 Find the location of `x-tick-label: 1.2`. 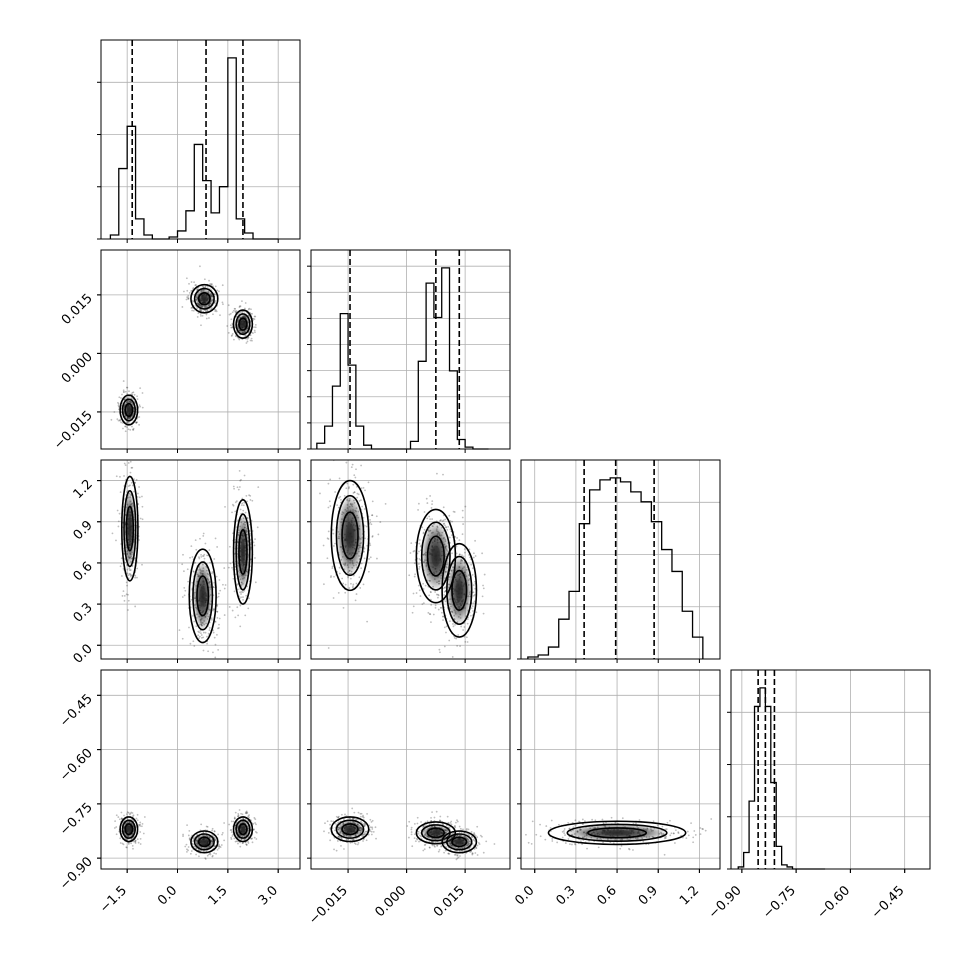

x-tick-label: 1.2 is located at coordinates (689, 895).